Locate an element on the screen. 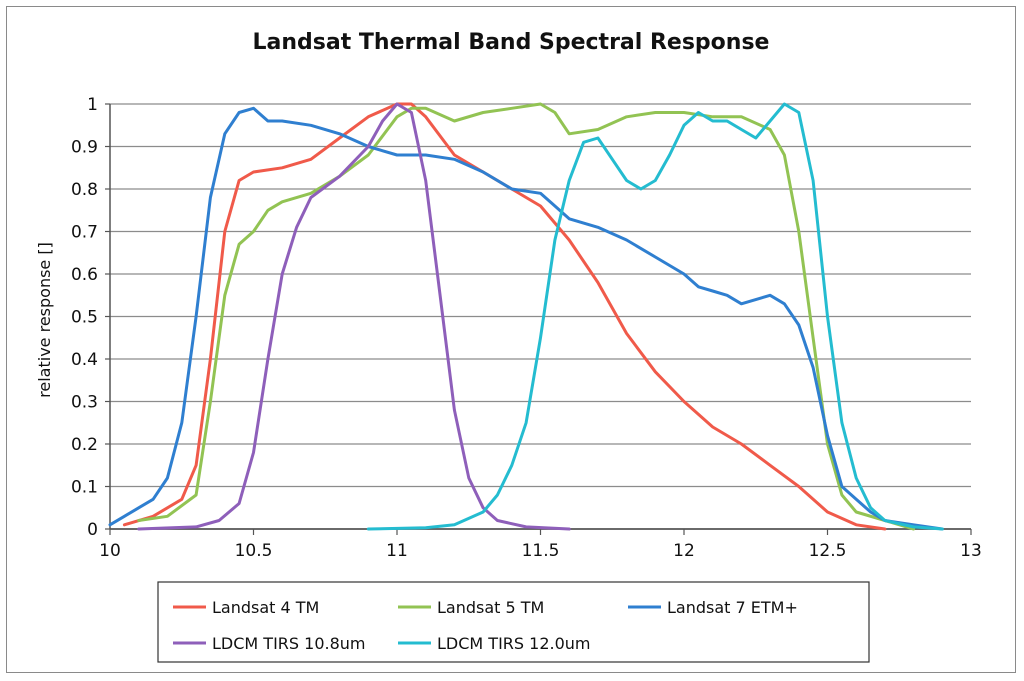 This screenshot has width=1024, height=681. y-tick-label: 0.3 is located at coordinates (84, 403).